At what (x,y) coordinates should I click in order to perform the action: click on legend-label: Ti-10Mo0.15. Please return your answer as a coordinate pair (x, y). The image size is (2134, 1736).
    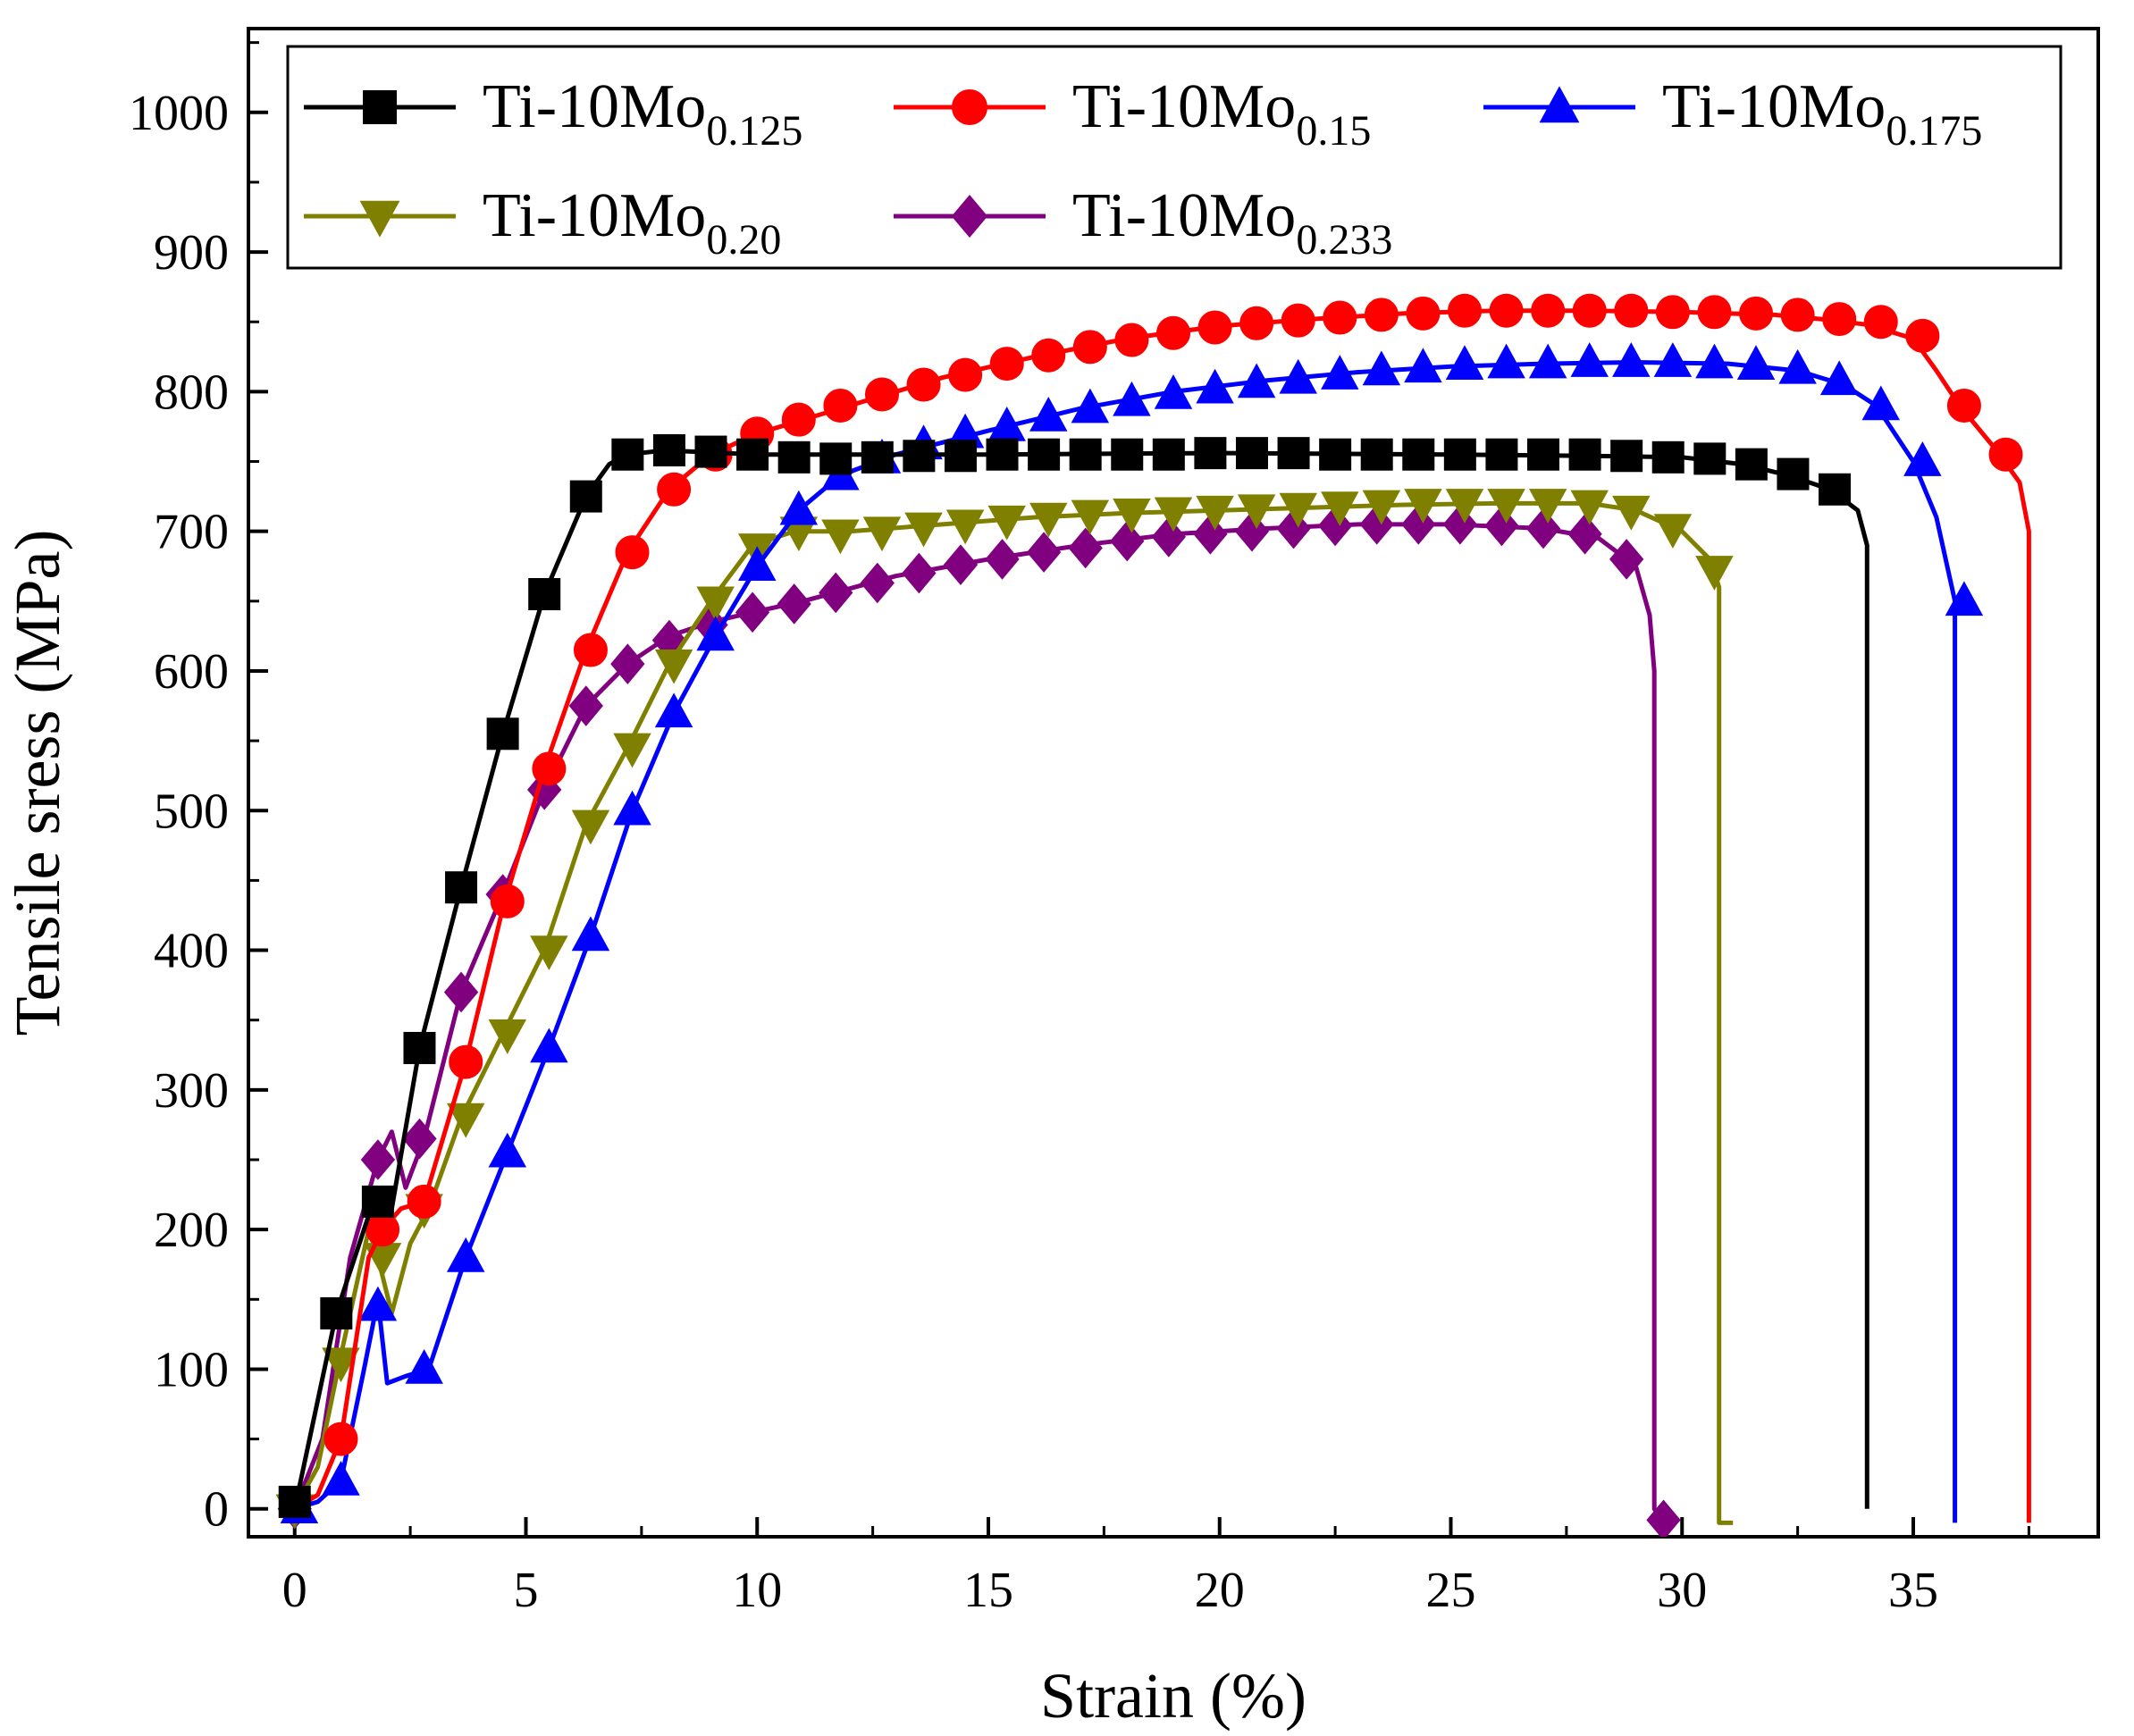
    Looking at the image, I should click on (1221, 113).